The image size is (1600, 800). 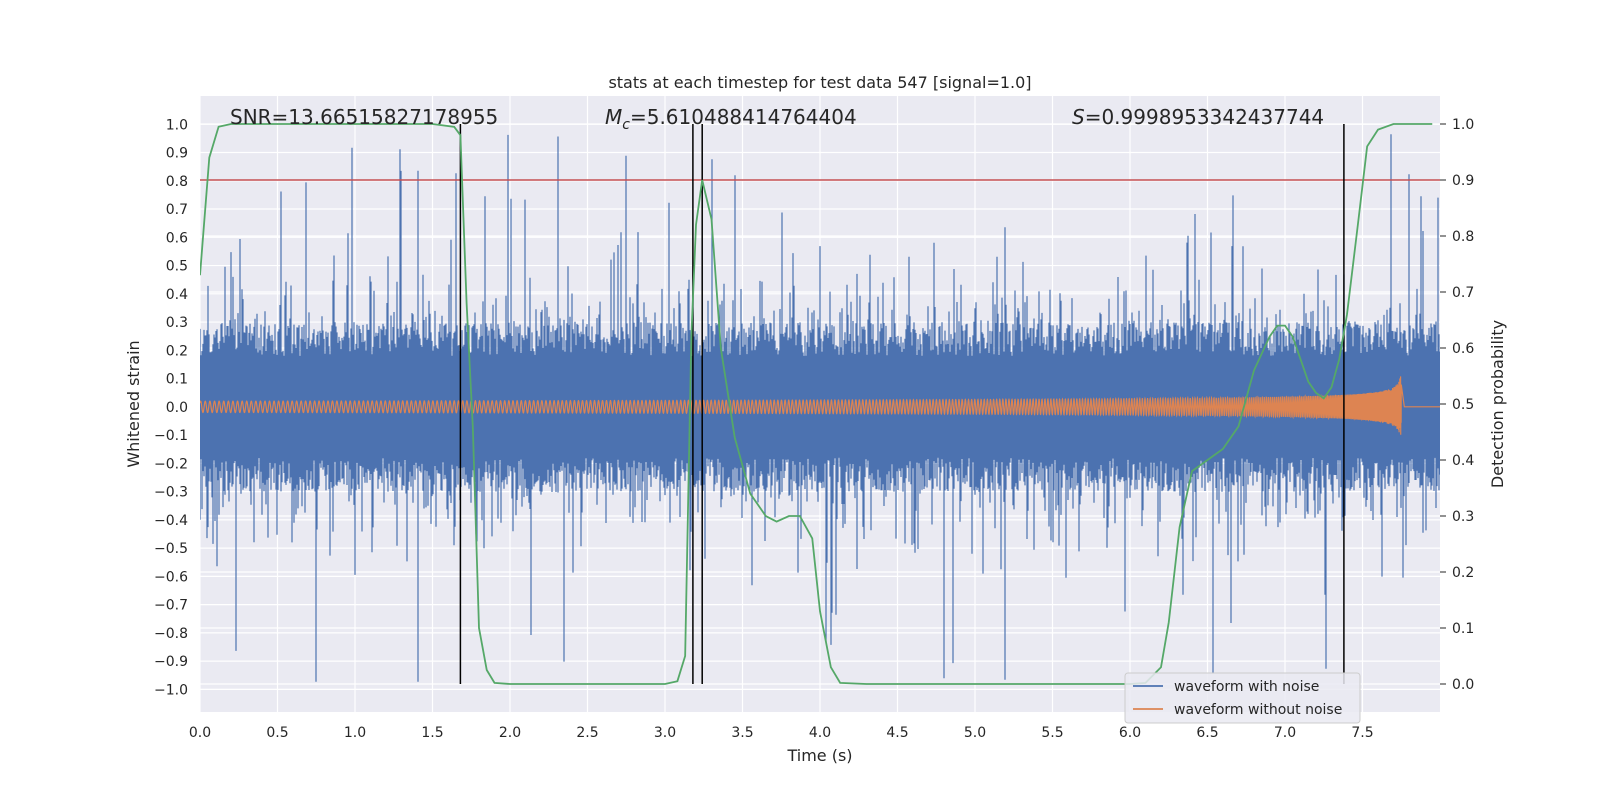 I want to click on x-tick-label: 6.0, so click(x=1130, y=733).